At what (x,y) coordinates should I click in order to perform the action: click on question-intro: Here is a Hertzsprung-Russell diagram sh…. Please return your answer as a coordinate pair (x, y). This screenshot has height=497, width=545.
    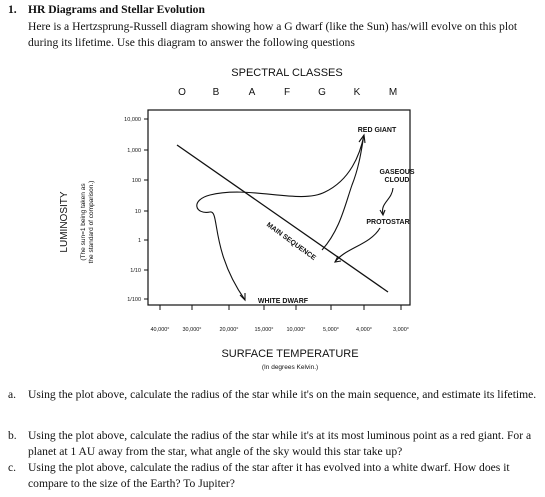
    Looking at the image, I should click on (273, 34).